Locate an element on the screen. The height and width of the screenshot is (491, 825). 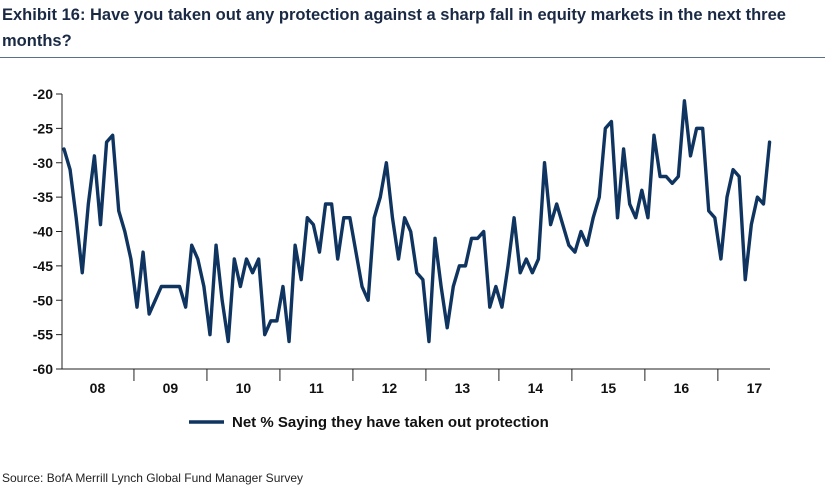
x-tick-label: 15 is located at coordinates (609, 388).